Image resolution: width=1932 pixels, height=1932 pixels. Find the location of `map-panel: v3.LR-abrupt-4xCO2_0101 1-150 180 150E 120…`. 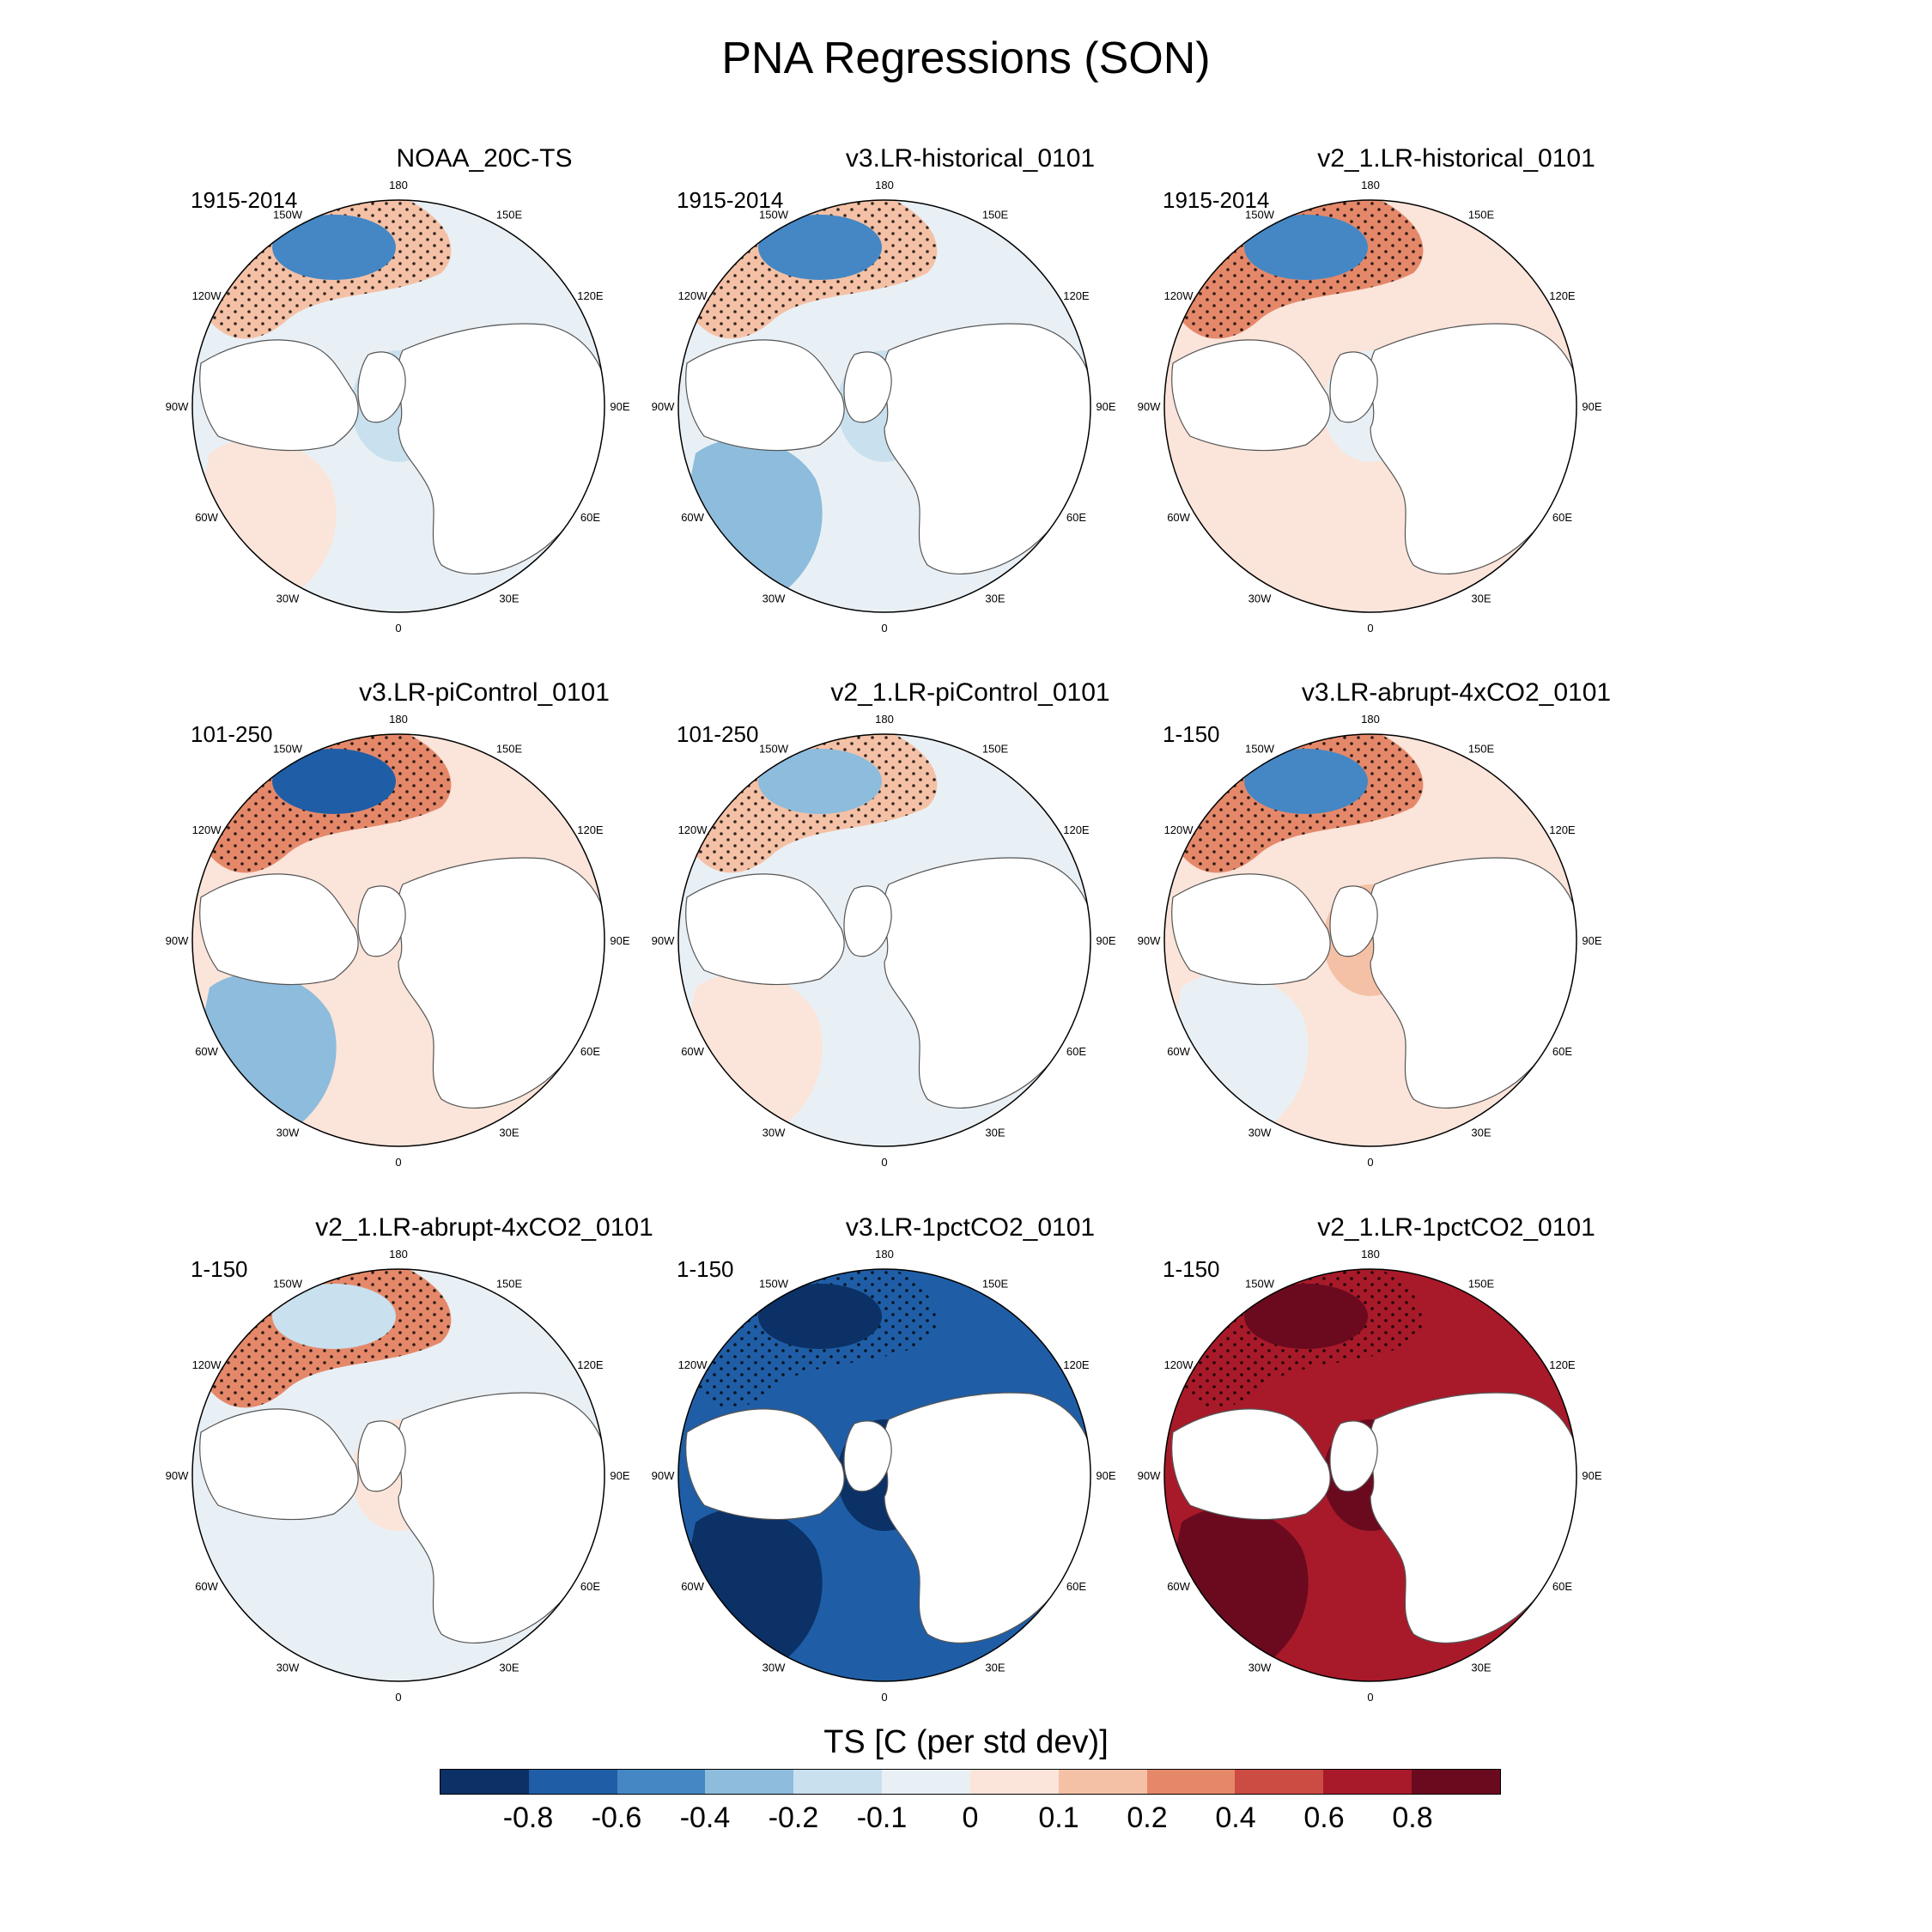

map-panel: v3.LR-abrupt-4xCO2_0101 1-150 180 150E 120… is located at coordinates (1448, 953).